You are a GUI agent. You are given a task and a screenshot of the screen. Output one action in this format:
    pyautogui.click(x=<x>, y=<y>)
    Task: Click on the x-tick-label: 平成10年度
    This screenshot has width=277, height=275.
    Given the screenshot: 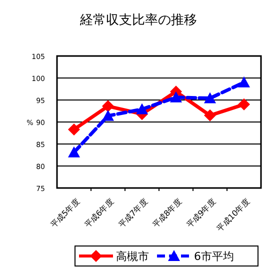 What is the action you would take?
    pyautogui.click(x=233, y=215)
    